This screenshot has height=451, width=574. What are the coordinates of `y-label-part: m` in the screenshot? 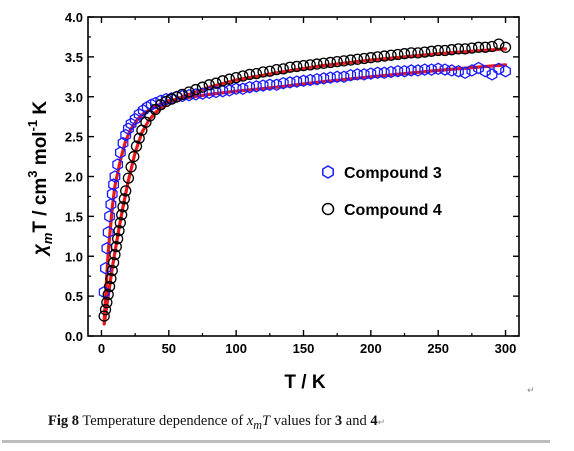 It's located at (47, 238).